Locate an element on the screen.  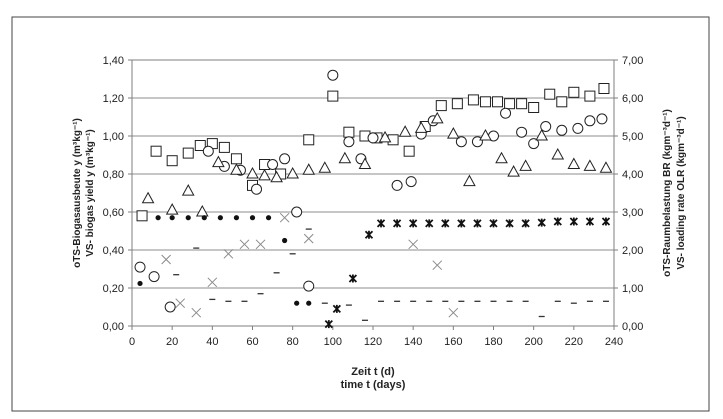
x-tick-label: 0 is located at coordinates (132, 342).